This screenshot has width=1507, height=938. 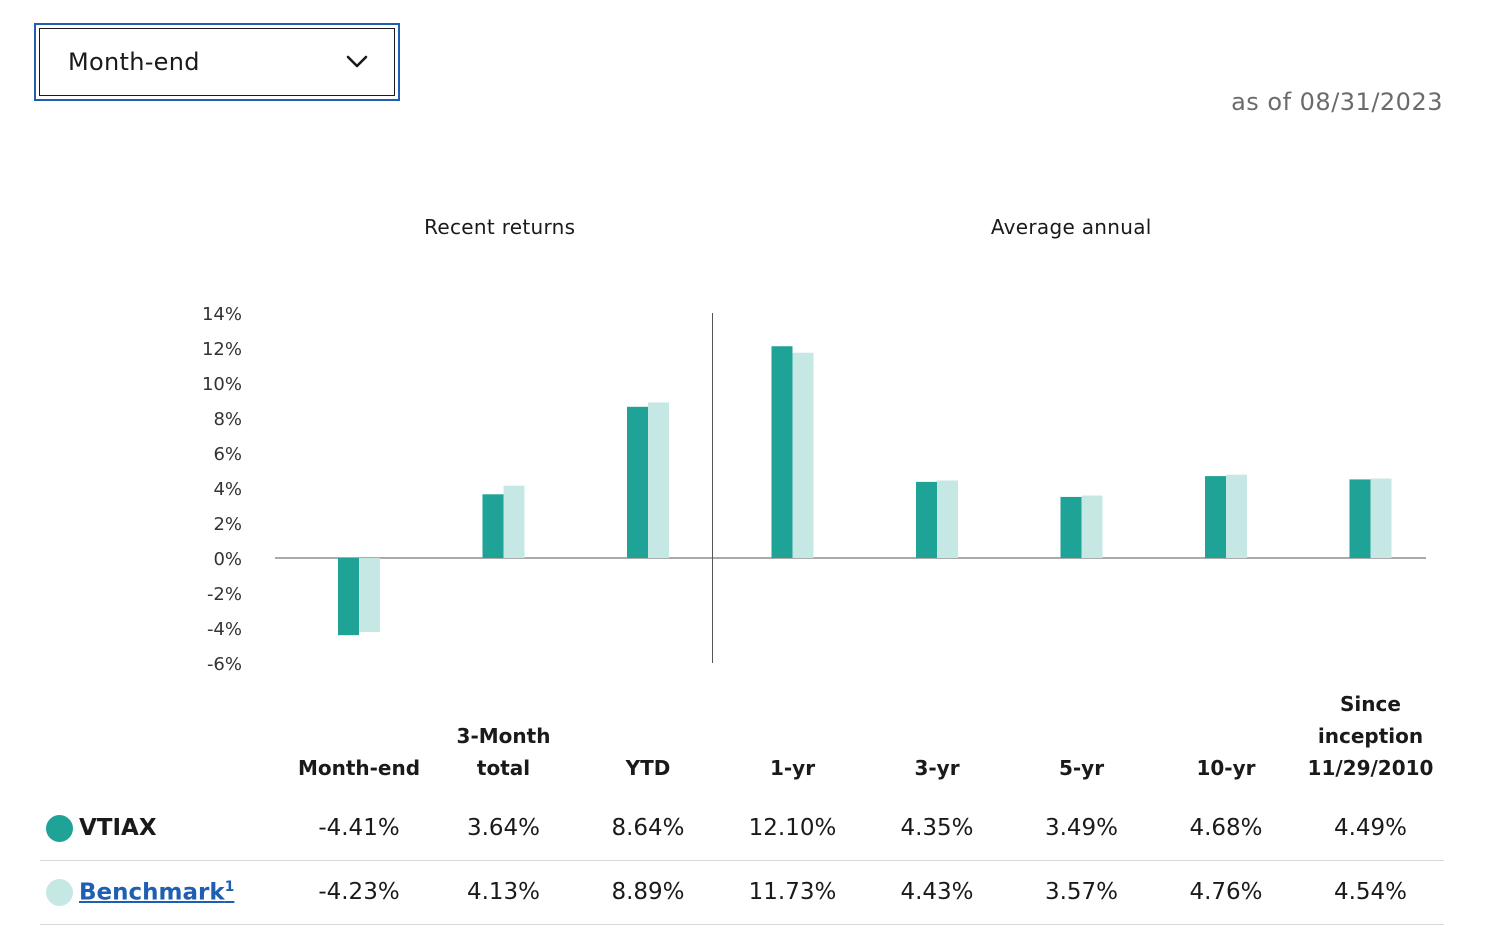 I want to click on column-header-line: Since, so click(x=1370, y=704).